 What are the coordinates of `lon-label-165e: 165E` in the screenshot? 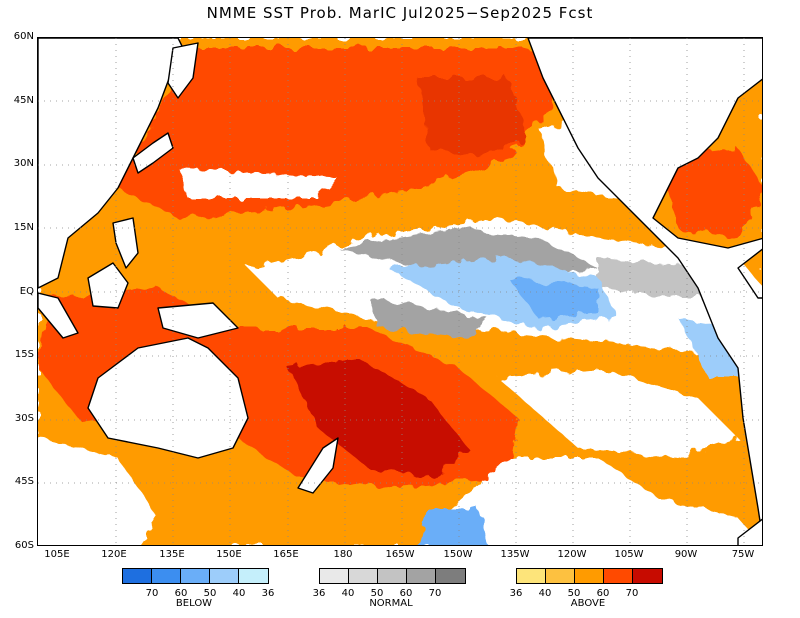 It's located at (286, 554).